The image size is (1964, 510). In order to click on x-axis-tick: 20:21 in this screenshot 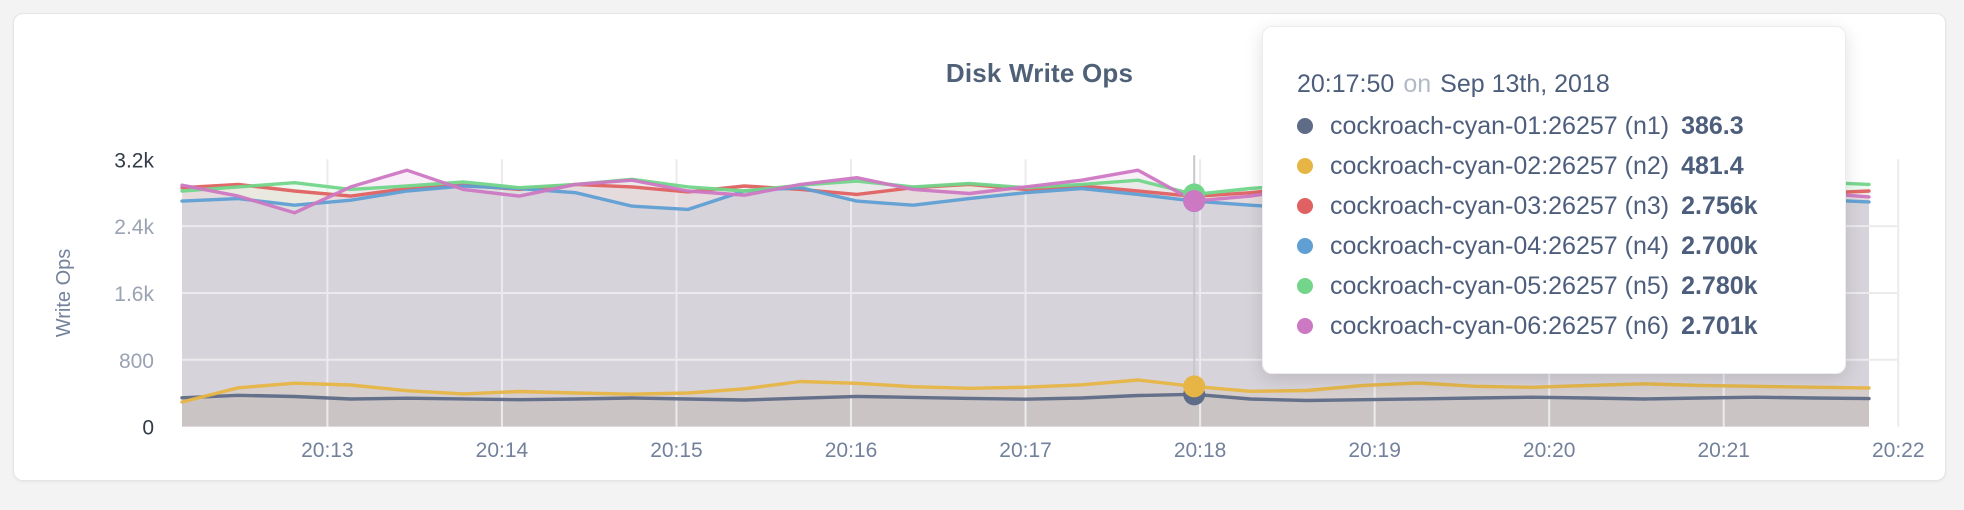, I will do `click(1723, 450)`.